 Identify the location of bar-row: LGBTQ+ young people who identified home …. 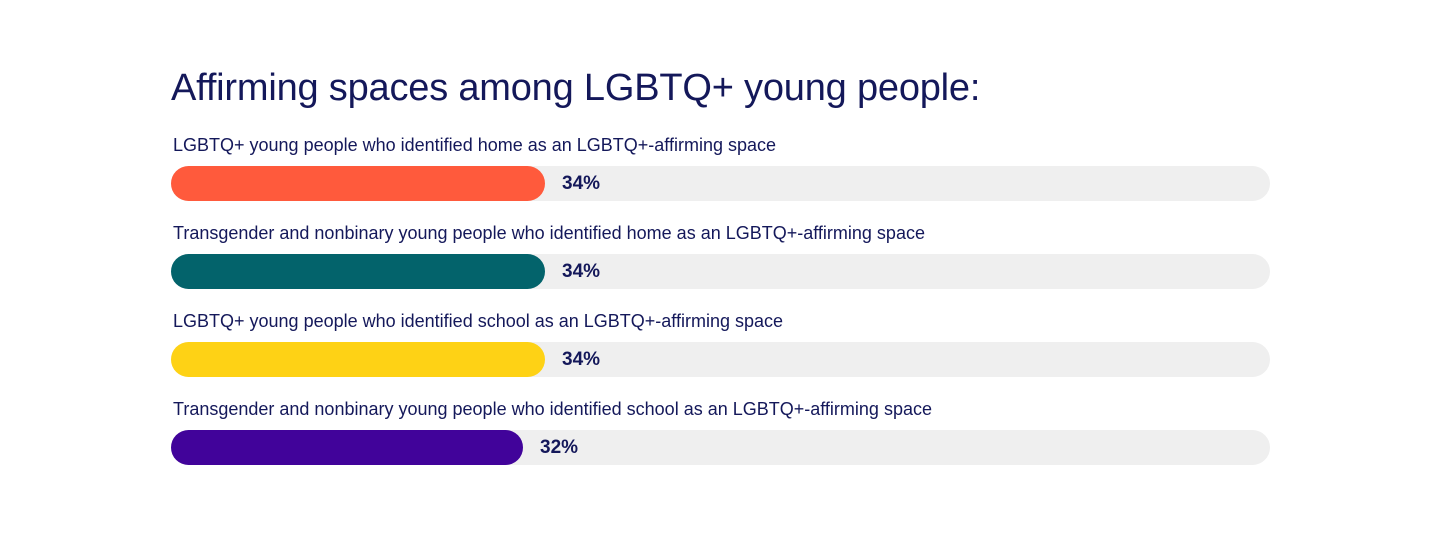
(720, 176).